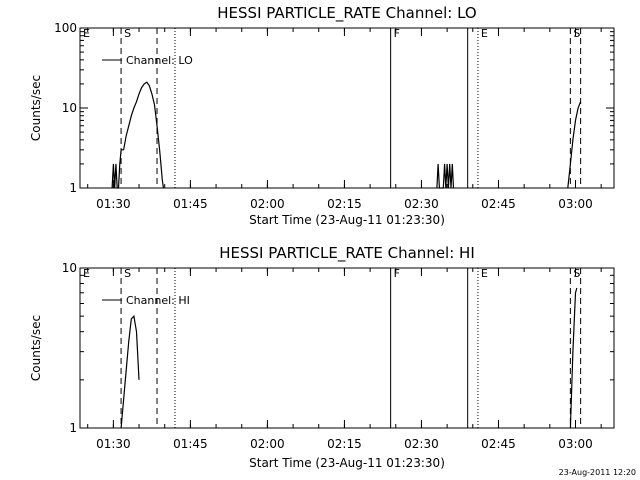  What do you see at coordinates (346, 13) in the screenshot?
I see `chart-title: HESSI PARTICLE_RATE Channel: LO` at bounding box center [346, 13].